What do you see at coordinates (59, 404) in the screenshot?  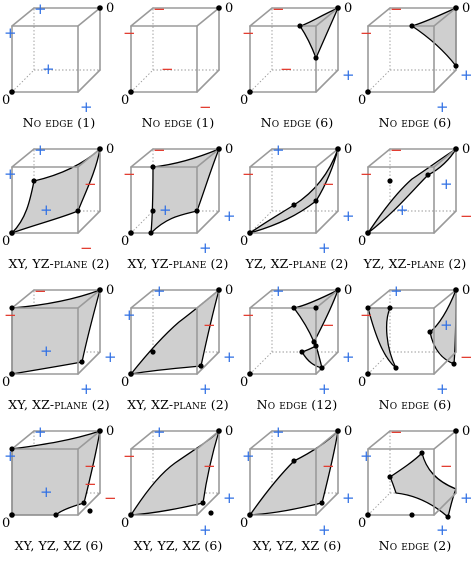 I see `panel-caption: XY, XZ-plane (2)` at bounding box center [59, 404].